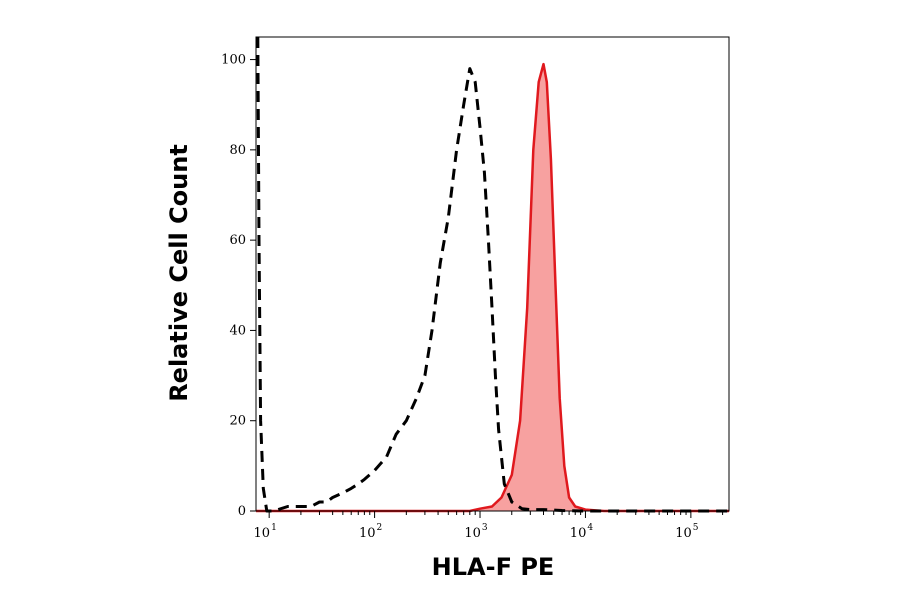  What do you see at coordinates (582, 532) in the screenshot?
I see `x-tick-label: 10⁴` at bounding box center [582, 532].